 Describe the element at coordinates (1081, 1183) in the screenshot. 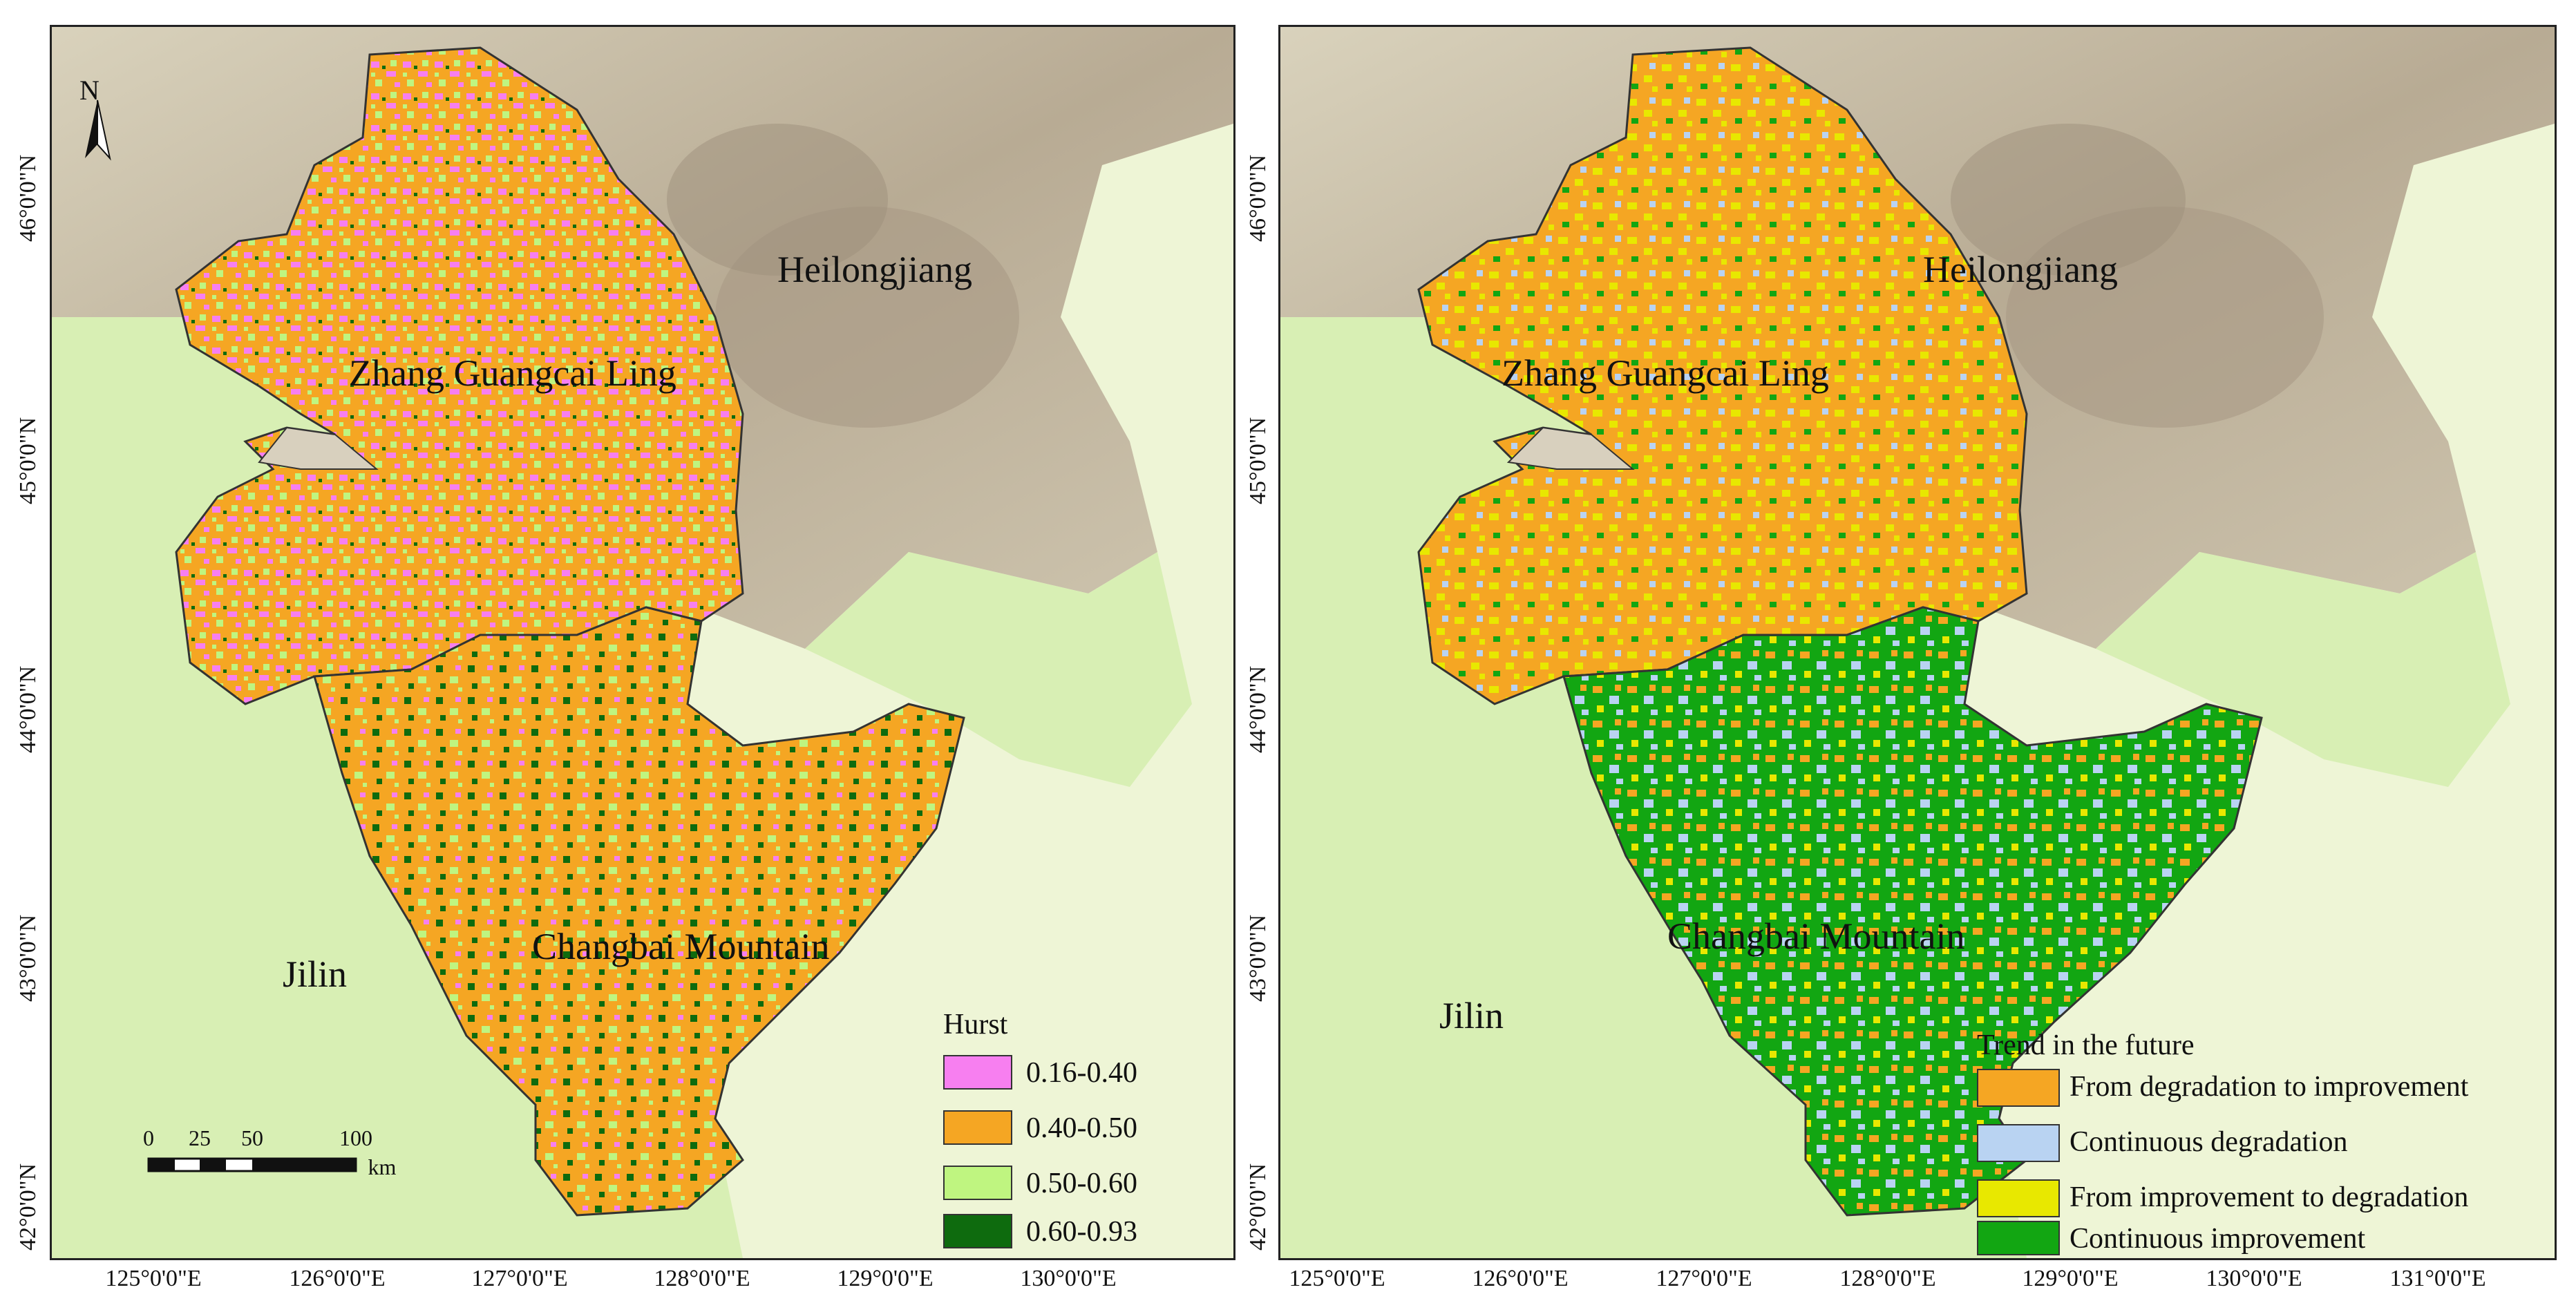

I see `legend-item-2: 0.50-0.60` at that location.